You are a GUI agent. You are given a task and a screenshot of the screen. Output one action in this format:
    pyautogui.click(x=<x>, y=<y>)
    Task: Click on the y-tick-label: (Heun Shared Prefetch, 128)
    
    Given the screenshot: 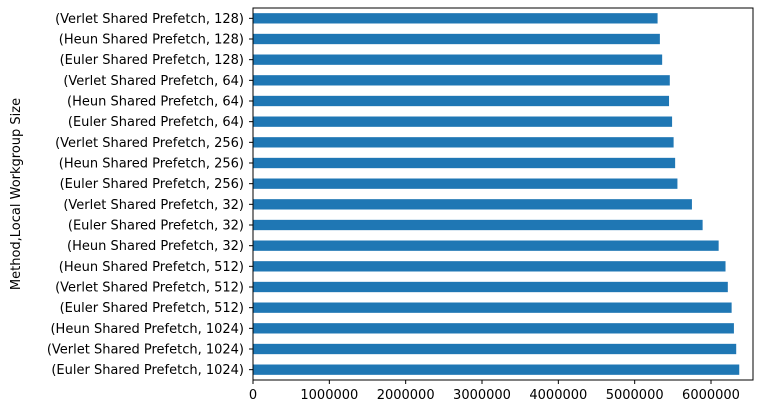 What is the action you would take?
    pyautogui.click(x=151, y=40)
    